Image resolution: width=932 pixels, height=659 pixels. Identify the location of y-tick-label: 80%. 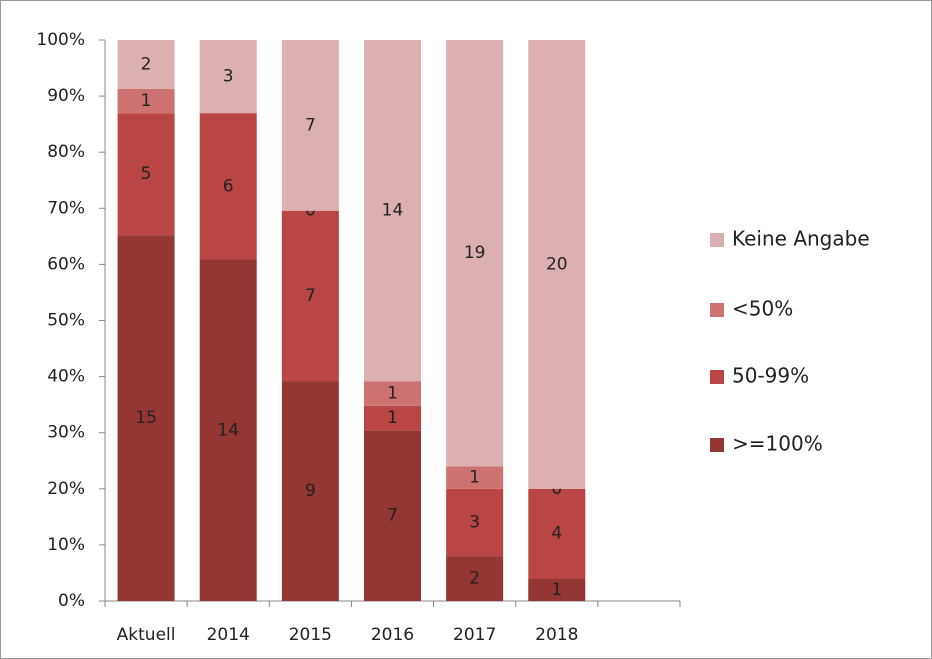
(66, 152).